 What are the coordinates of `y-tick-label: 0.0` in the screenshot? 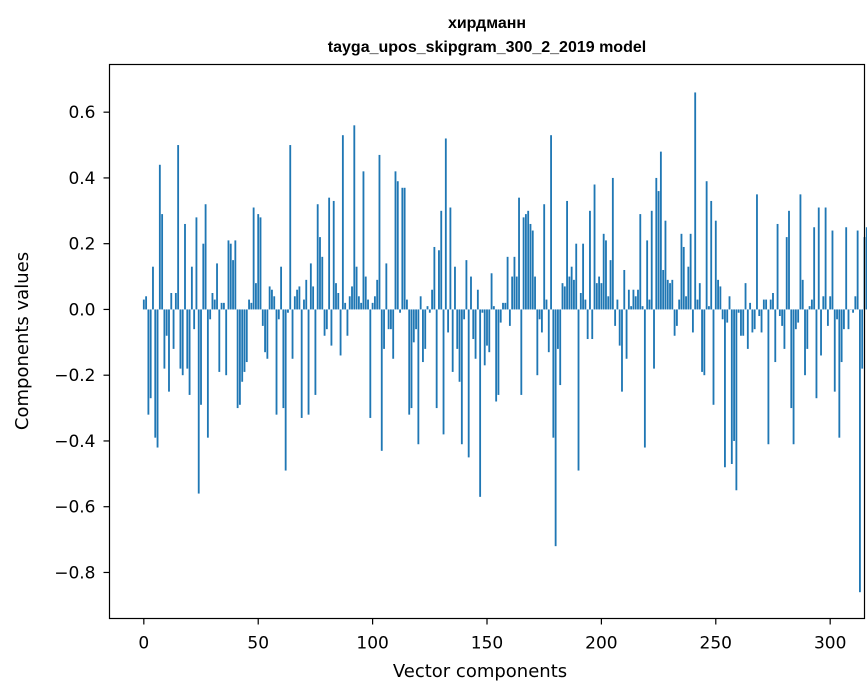 It's located at (81, 310).